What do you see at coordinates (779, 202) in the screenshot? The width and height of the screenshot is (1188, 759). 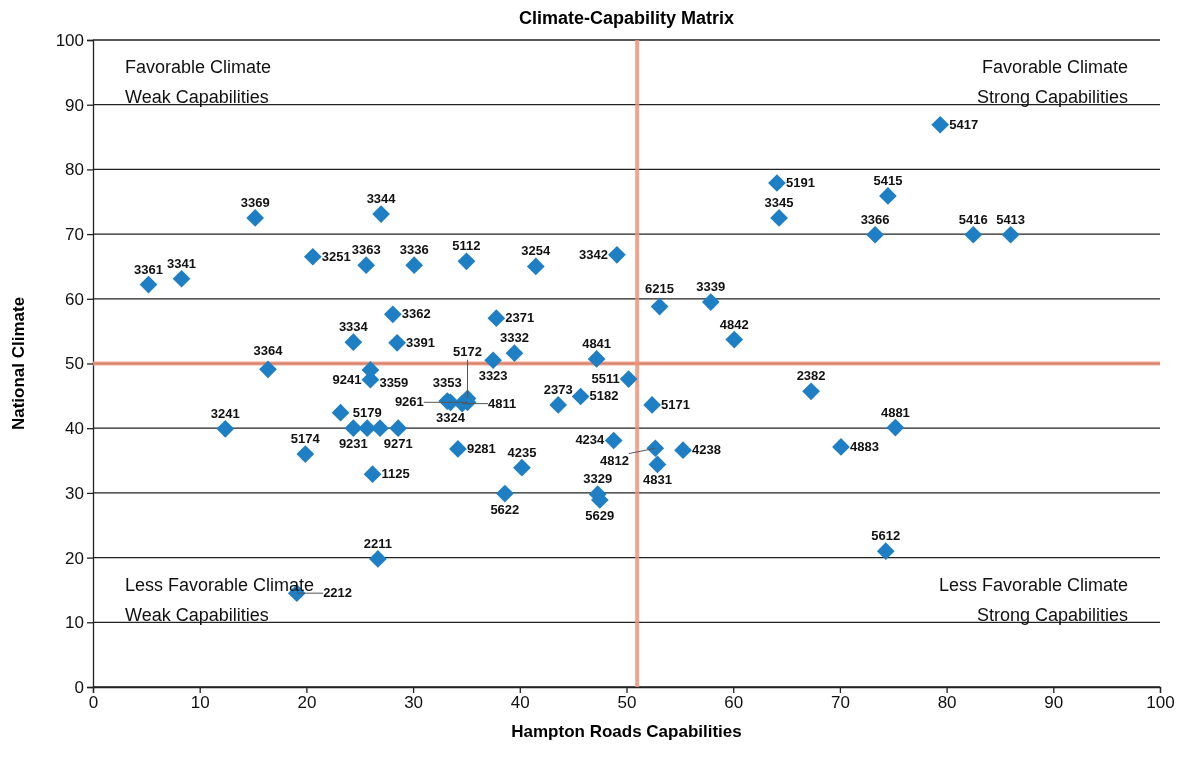 I see `annotation: 3345` at bounding box center [779, 202].